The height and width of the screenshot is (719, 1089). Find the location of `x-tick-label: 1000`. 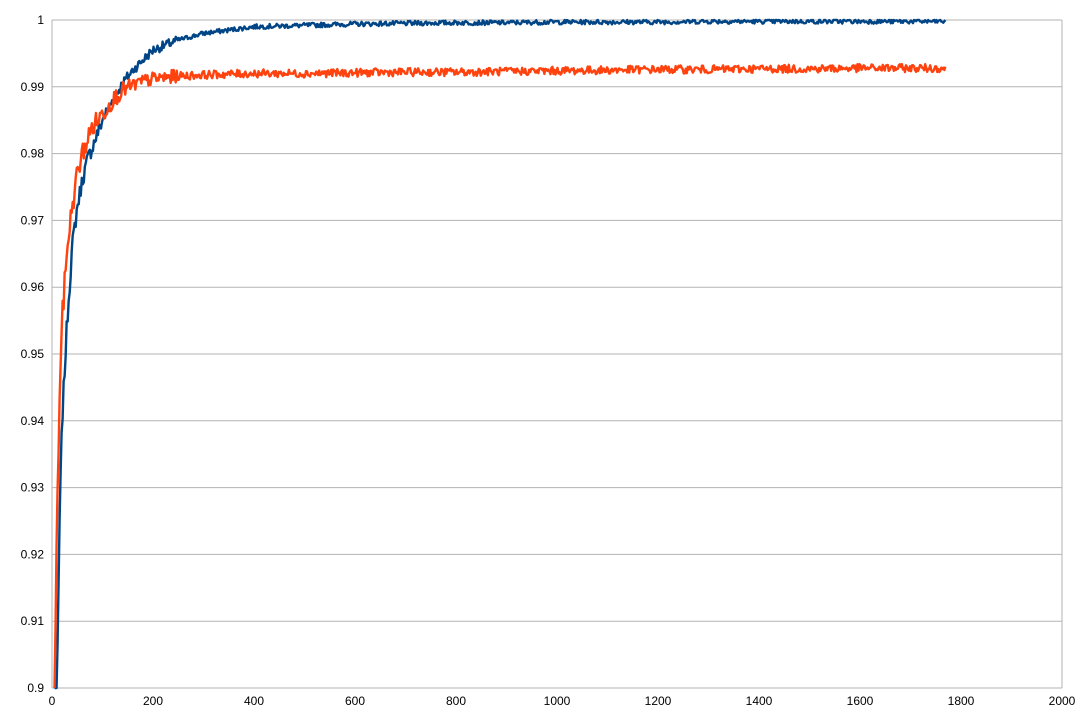

x-tick-label: 1000 is located at coordinates (557, 701).